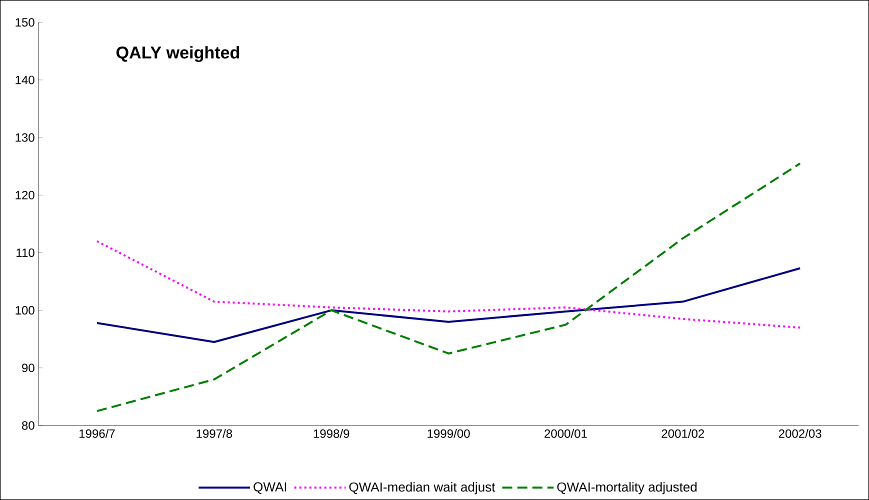  What do you see at coordinates (28, 368) in the screenshot?
I see `y-tick-label: 90` at bounding box center [28, 368].